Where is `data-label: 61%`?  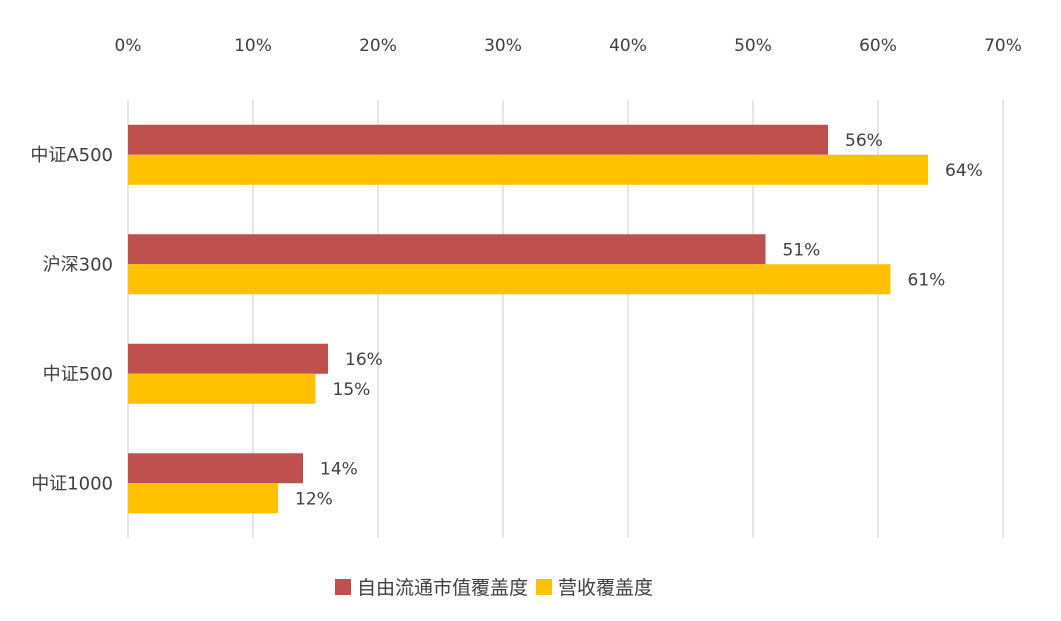
data-label: 61% is located at coordinates (927, 280).